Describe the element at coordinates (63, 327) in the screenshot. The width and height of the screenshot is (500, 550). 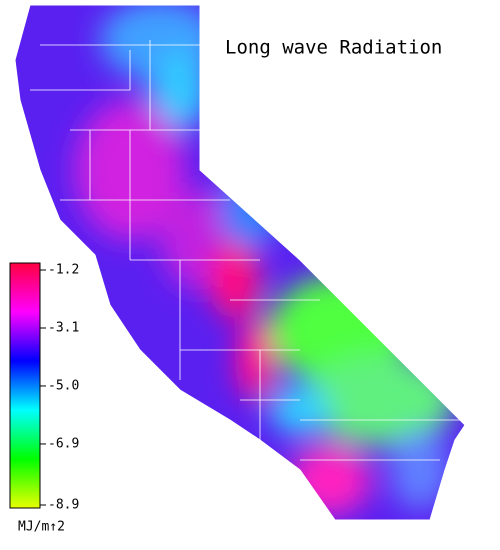
I see `colorbar-tick-label: -3.1` at that location.